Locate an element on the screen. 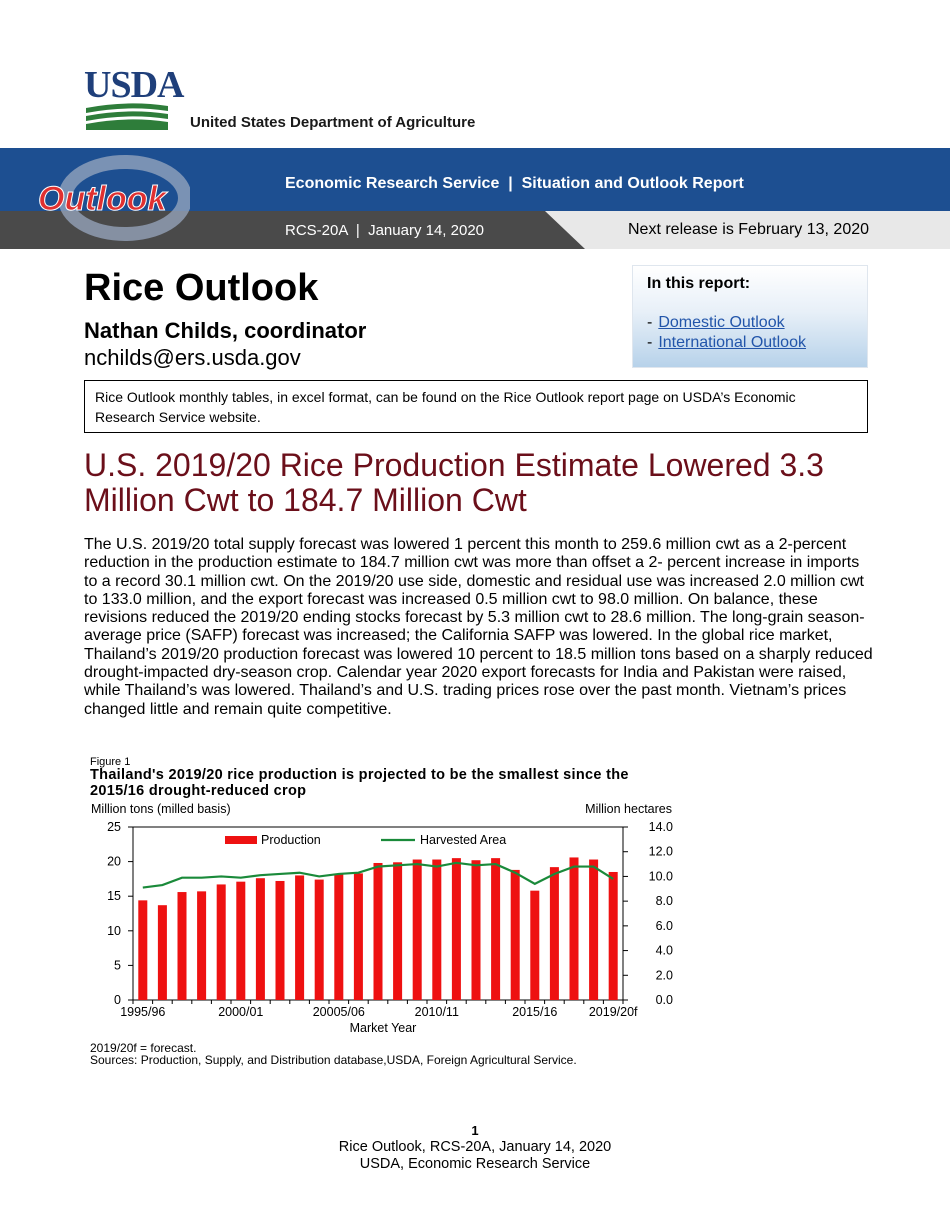  next-release: Next release is February 13, 2020 is located at coordinates (749, 229).